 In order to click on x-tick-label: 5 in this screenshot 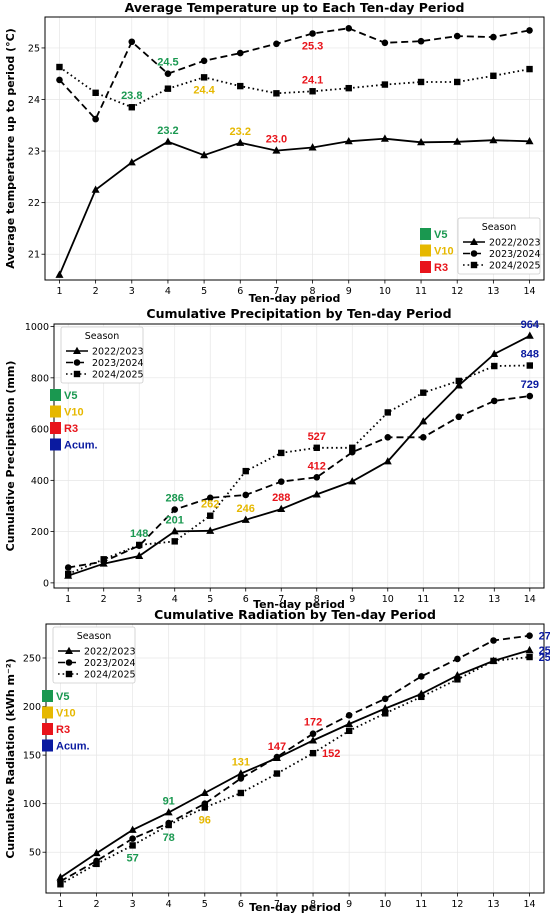, I will do `click(210, 599)`.